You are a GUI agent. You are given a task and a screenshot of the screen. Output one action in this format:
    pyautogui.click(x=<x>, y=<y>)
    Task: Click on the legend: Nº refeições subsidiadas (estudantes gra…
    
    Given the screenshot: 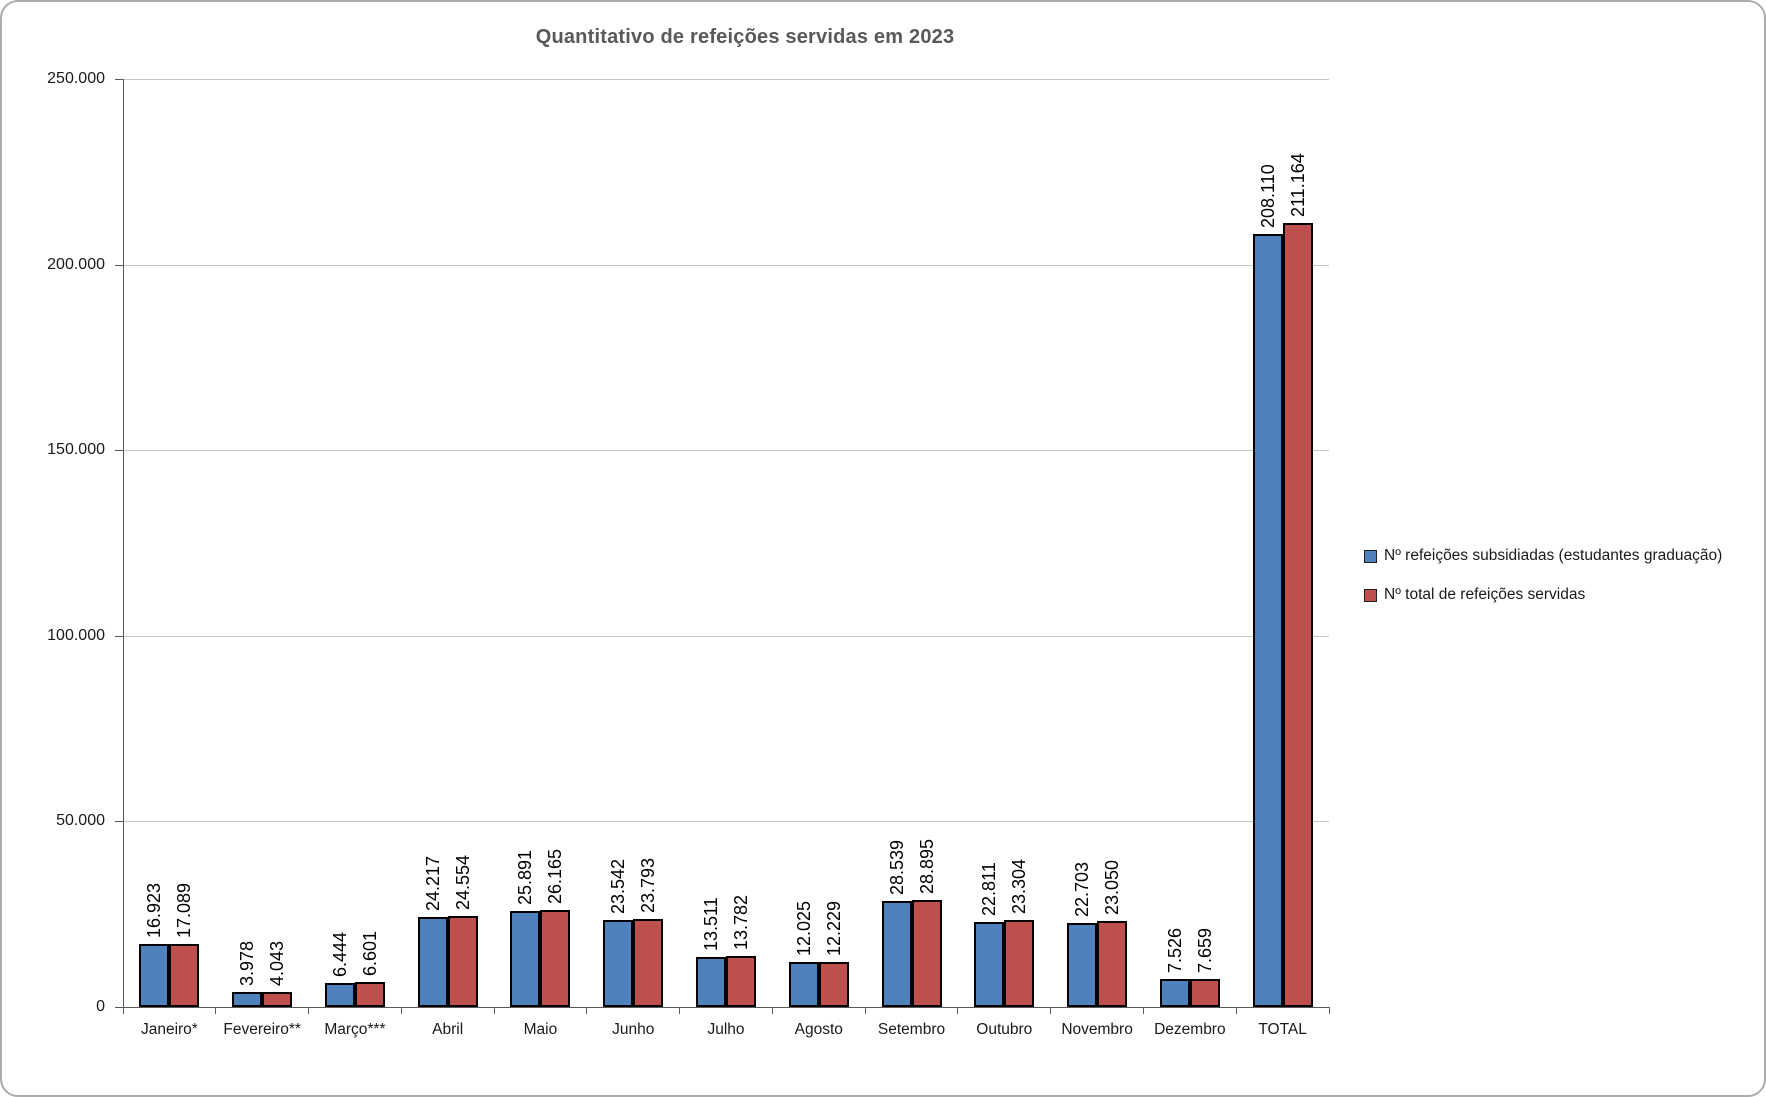 What is the action you would take?
    pyautogui.click(x=1543, y=586)
    